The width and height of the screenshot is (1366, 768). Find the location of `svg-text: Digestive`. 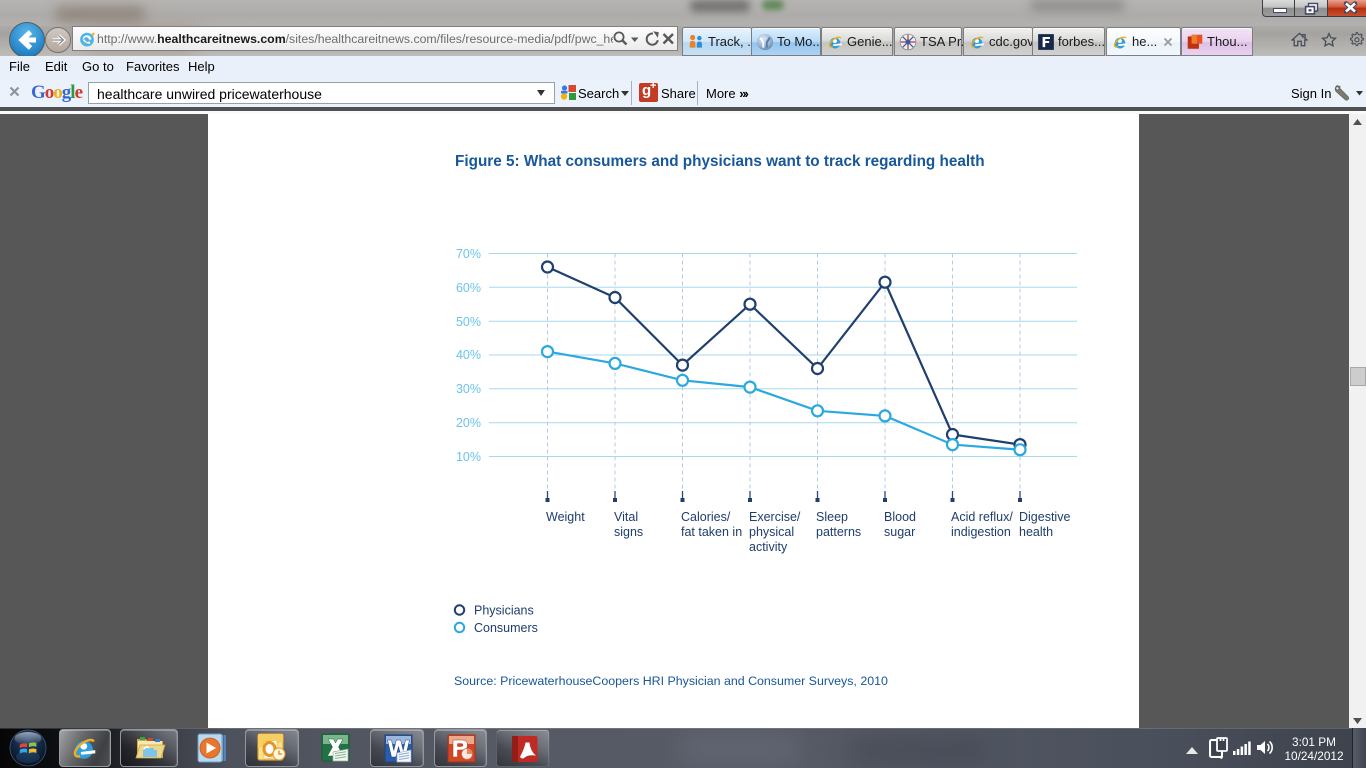

svg-text: Digestive is located at coordinates (1044, 517).